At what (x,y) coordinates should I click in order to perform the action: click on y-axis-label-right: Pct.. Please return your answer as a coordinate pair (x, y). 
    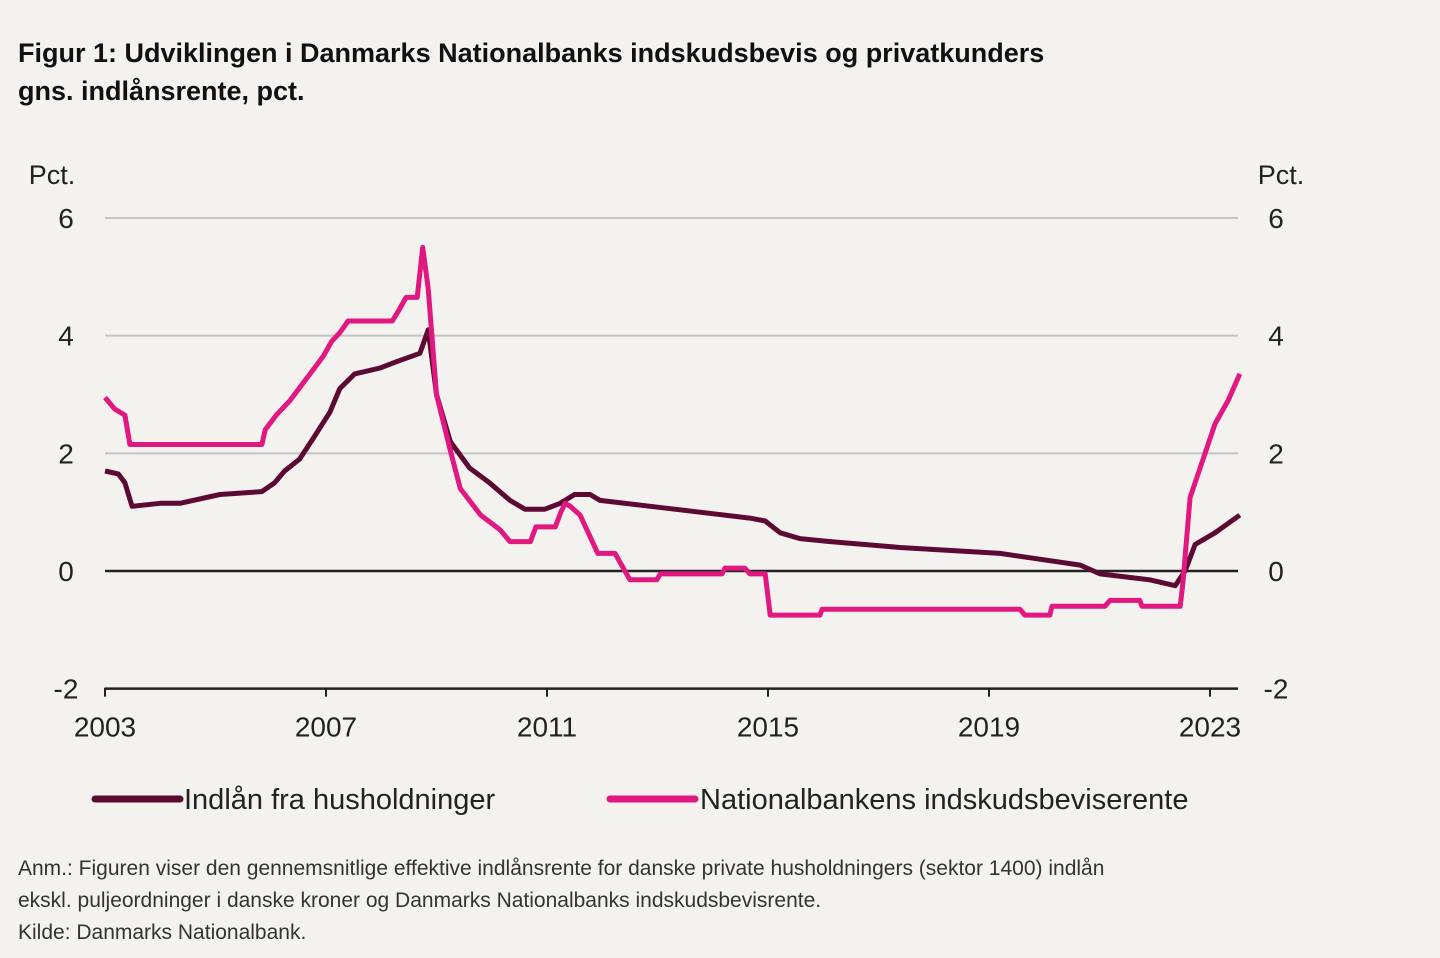
    Looking at the image, I should click on (1281, 175).